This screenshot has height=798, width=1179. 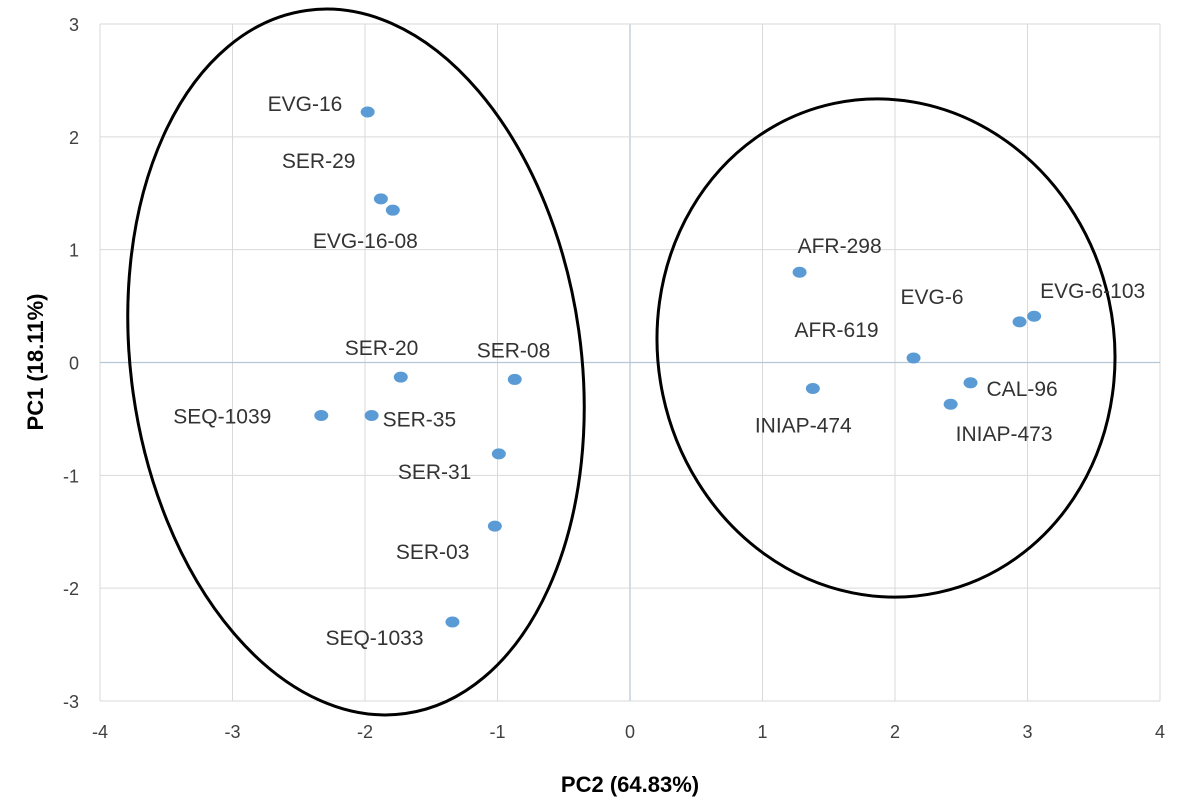 What do you see at coordinates (630, 784) in the screenshot?
I see `x-axis-title: PC2 (64.83%)` at bounding box center [630, 784].